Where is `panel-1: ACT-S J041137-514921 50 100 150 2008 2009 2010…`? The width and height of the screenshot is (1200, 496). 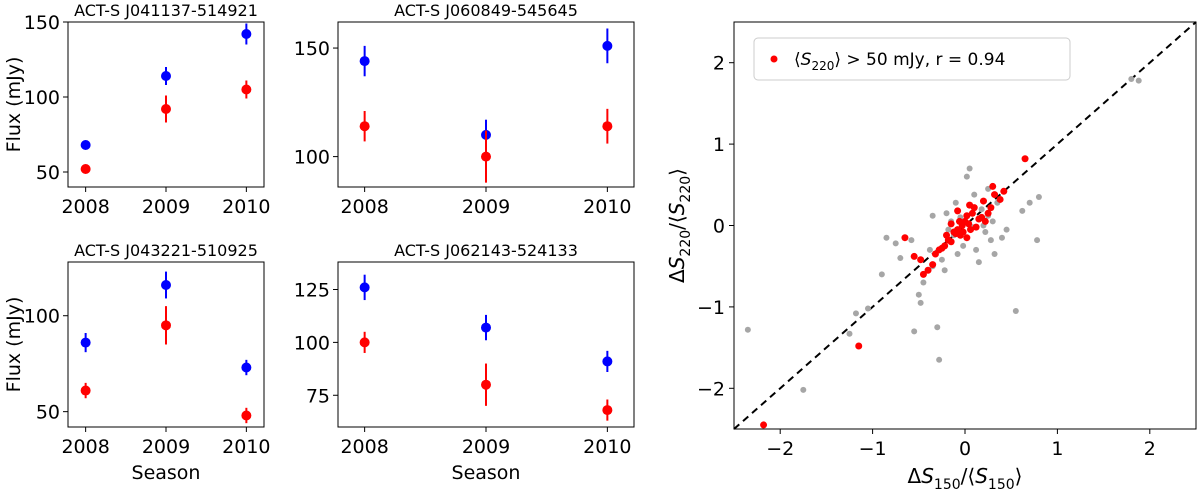
panel-1: ACT-S J041137-514921 50 100 150 2008 2009 2010… is located at coordinates (137, 109).